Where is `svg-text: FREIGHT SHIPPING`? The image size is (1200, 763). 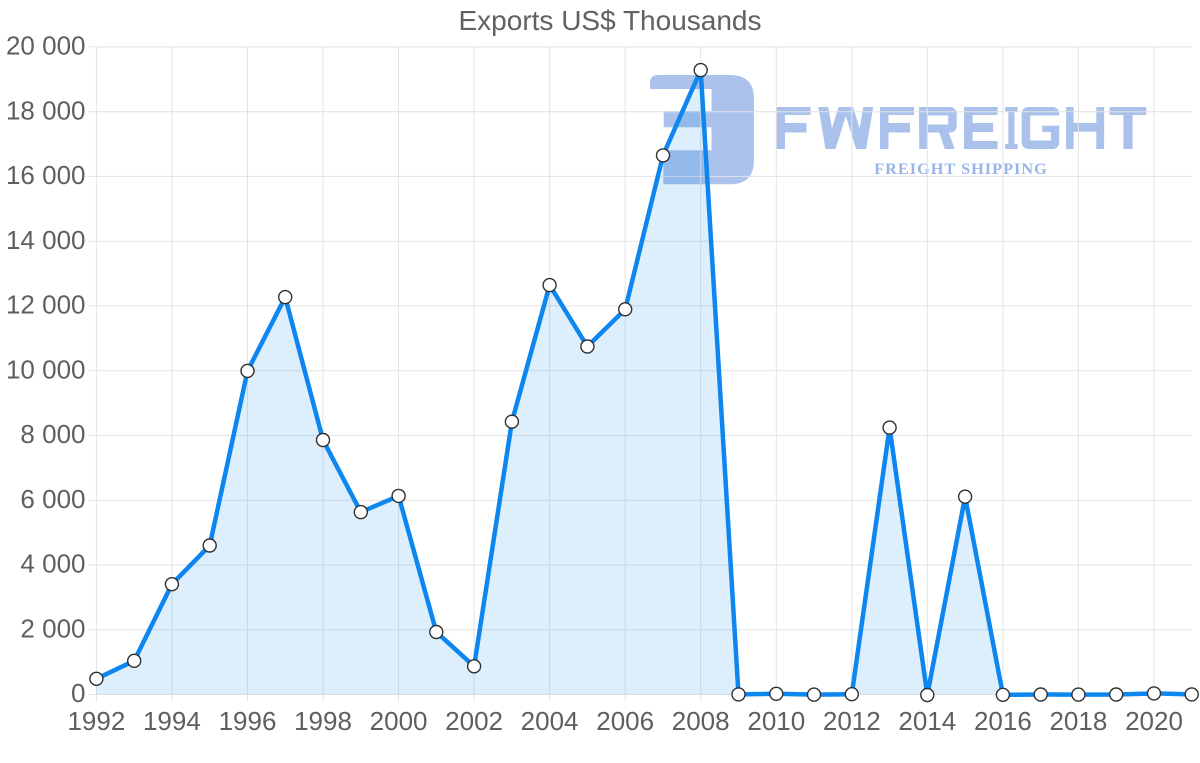 svg-text: FREIGHT SHIPPING is located at coordinates (961, 168).